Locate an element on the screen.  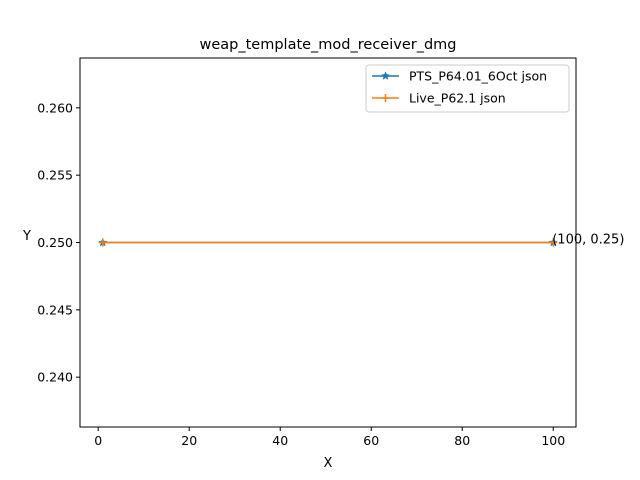
chart-title: weap_template_mod_receiver_dmg is located at coordinates (327, 45).